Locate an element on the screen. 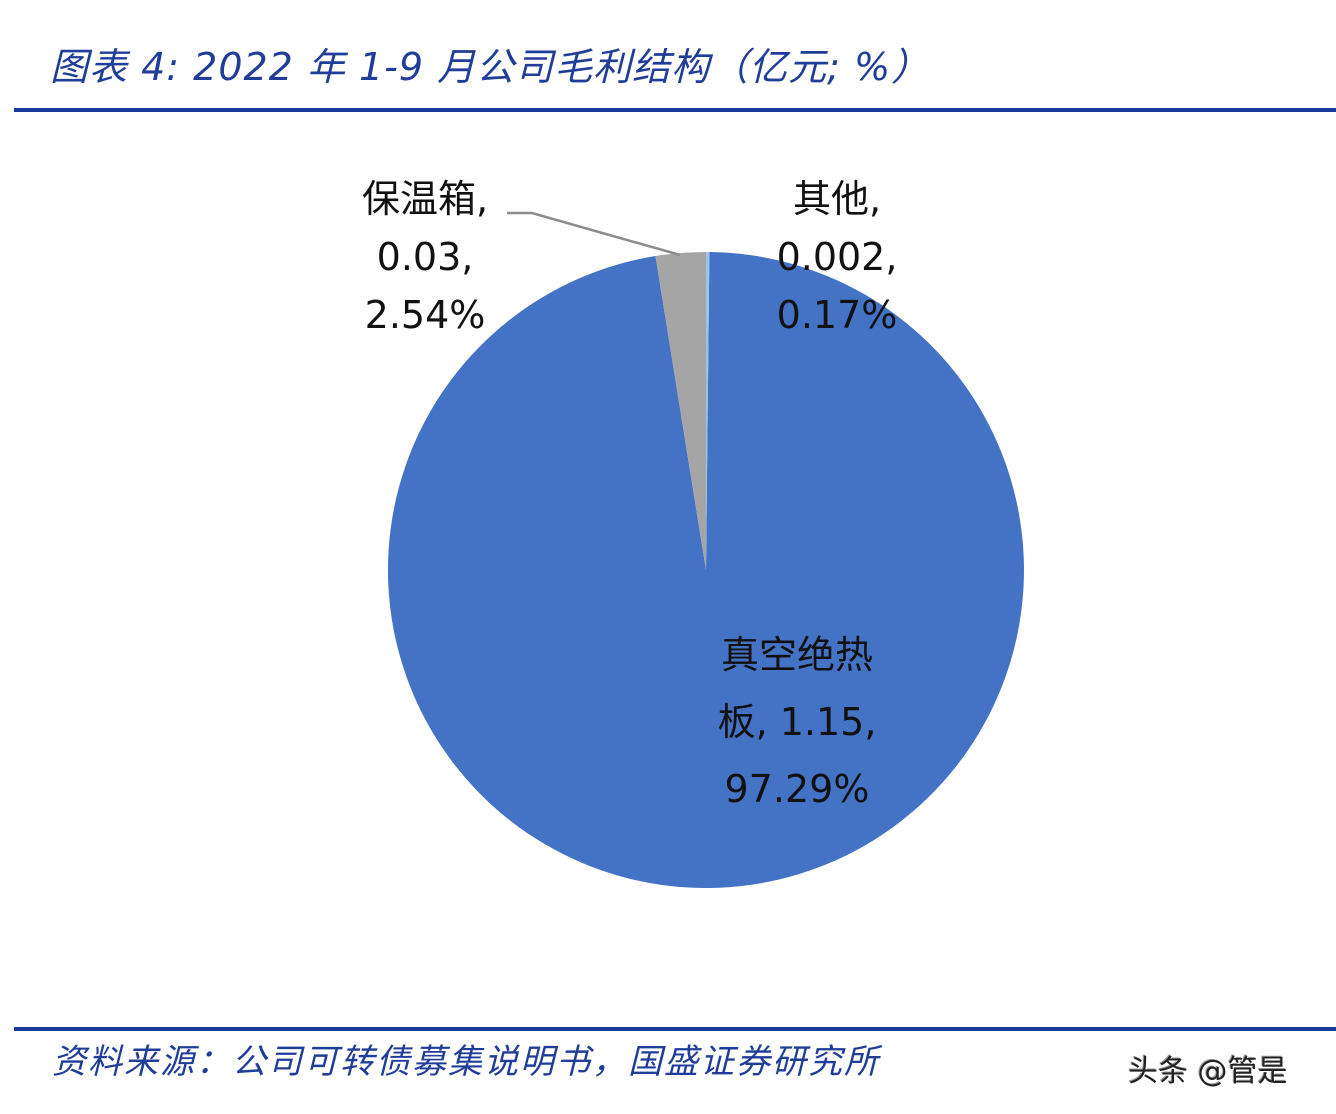  data-label-vacuum-panel: 真空绝热 板, 1.15, 97.29% is located at coordinates (797, 722).